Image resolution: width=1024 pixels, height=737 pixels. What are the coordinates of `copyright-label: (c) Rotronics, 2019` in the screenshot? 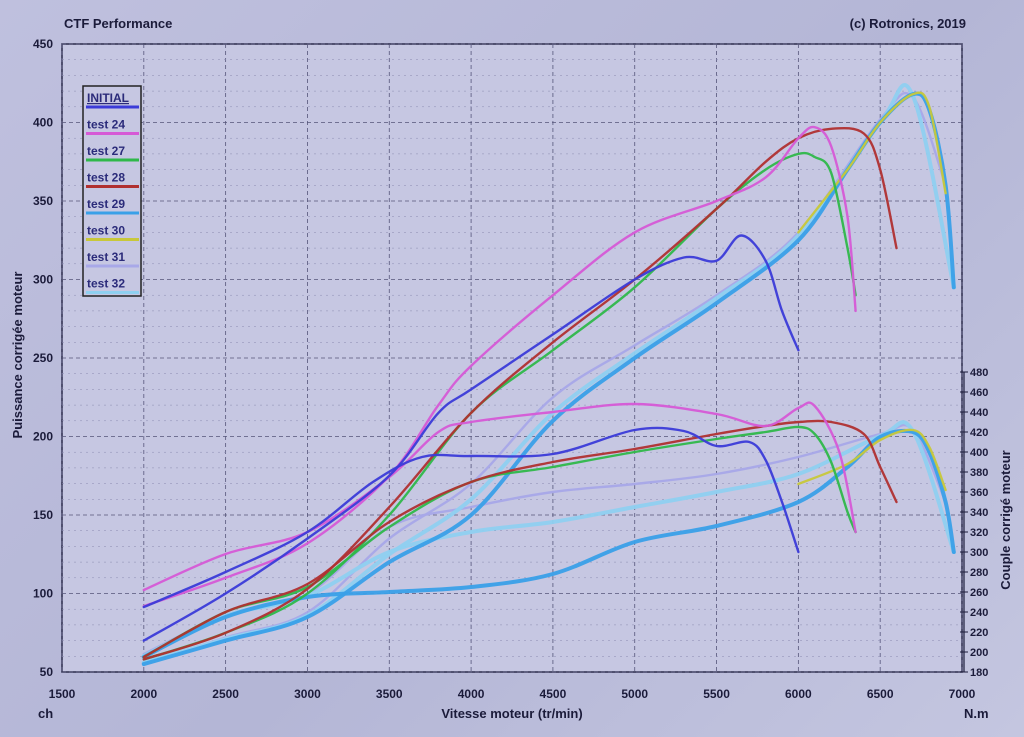 It's located at (907, 23).